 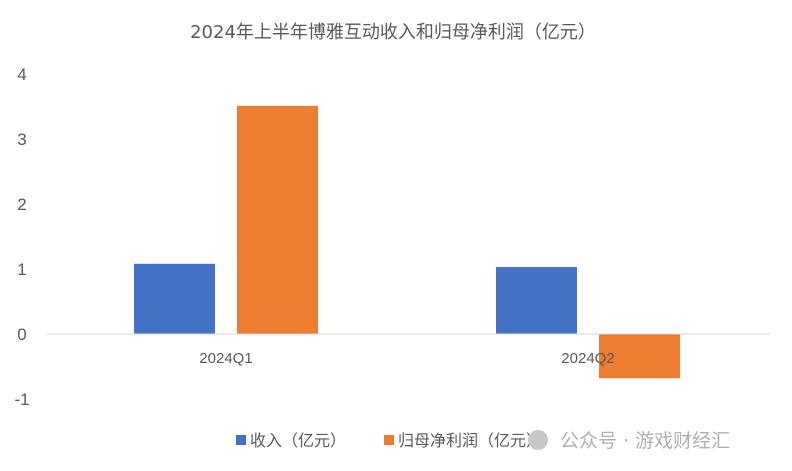 What do you see at coordinates (21, 139) in the screenshot?
I see `y-tick-label: 3` at bounding box center [21, 139].